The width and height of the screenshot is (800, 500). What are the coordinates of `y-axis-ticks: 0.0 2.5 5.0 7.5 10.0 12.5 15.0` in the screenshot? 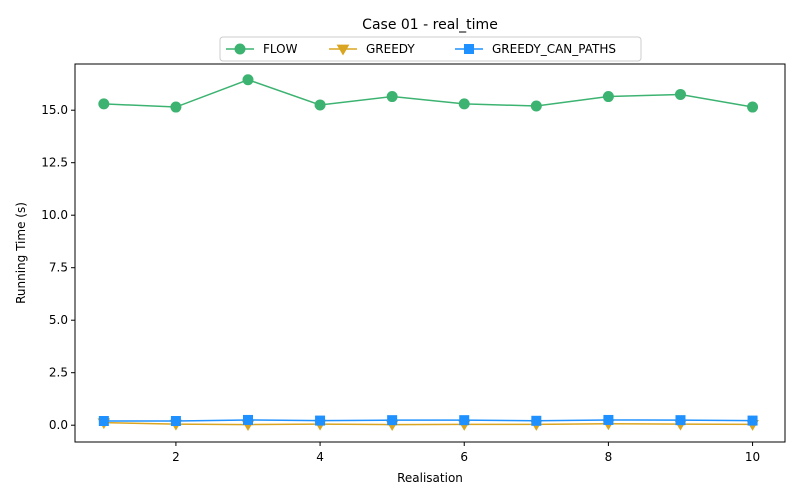 It's located at (58, 267).